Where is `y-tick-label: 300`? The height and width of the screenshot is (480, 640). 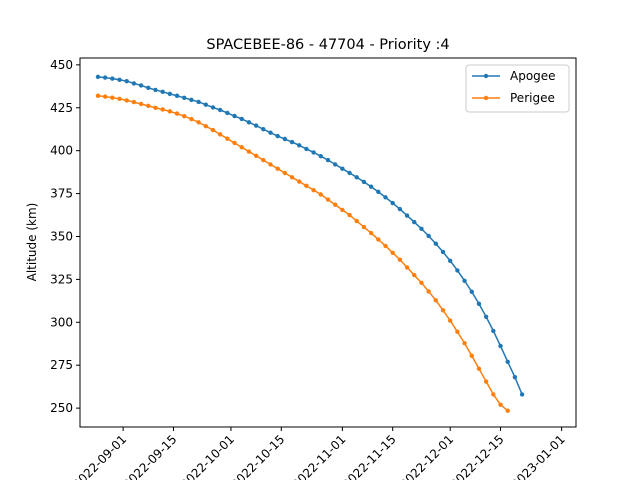
y-tick-label: 300 is located at coordinates (61, 322).